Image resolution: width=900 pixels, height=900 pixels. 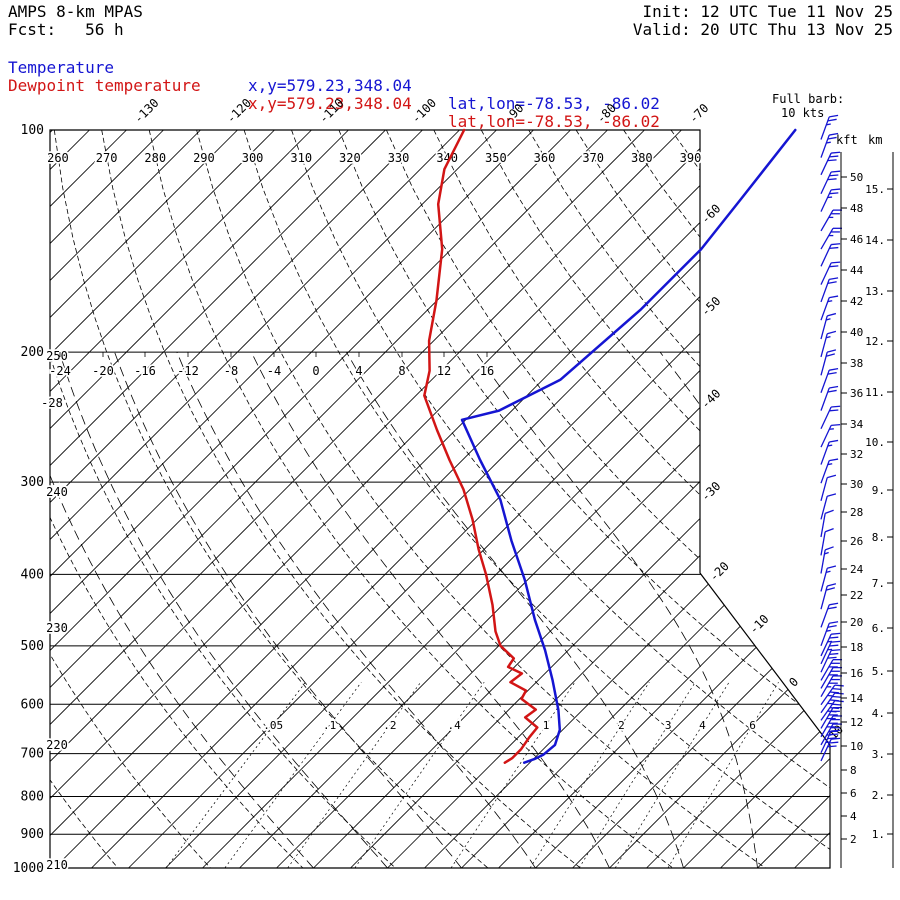 What do you see at coordinates (698, 113) in the screenshot?
I see `isotherm-top-label: -70` at bounding box center [698, 113].